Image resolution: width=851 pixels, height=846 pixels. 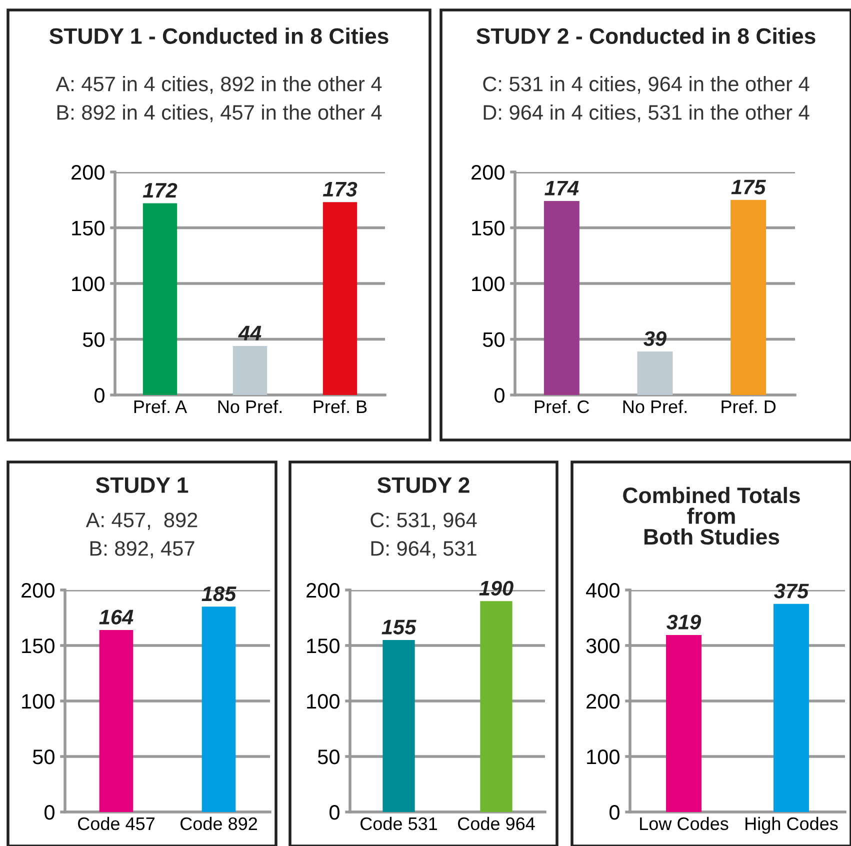 What do you see at coordinates (496, 823) in the screenshot?
I see `x-tick-label: Code 964` at bounding box center [496, 823].